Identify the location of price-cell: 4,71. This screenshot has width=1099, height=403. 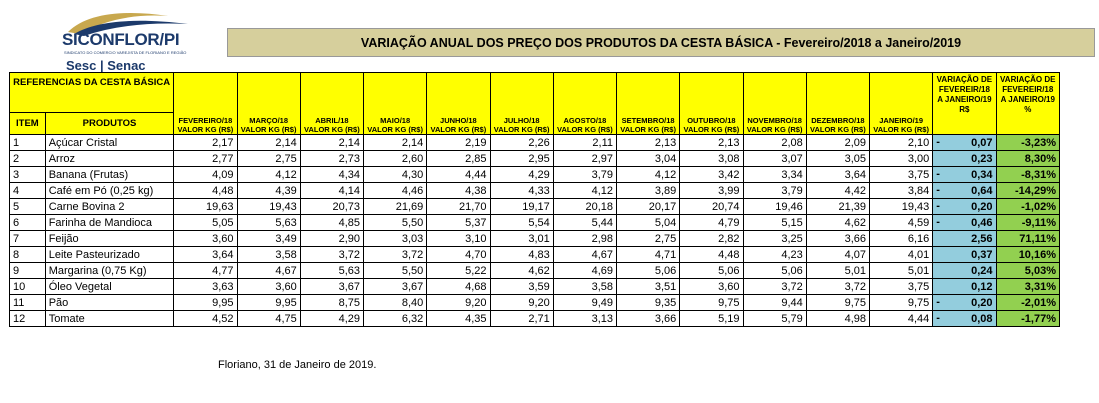
(648, 254).